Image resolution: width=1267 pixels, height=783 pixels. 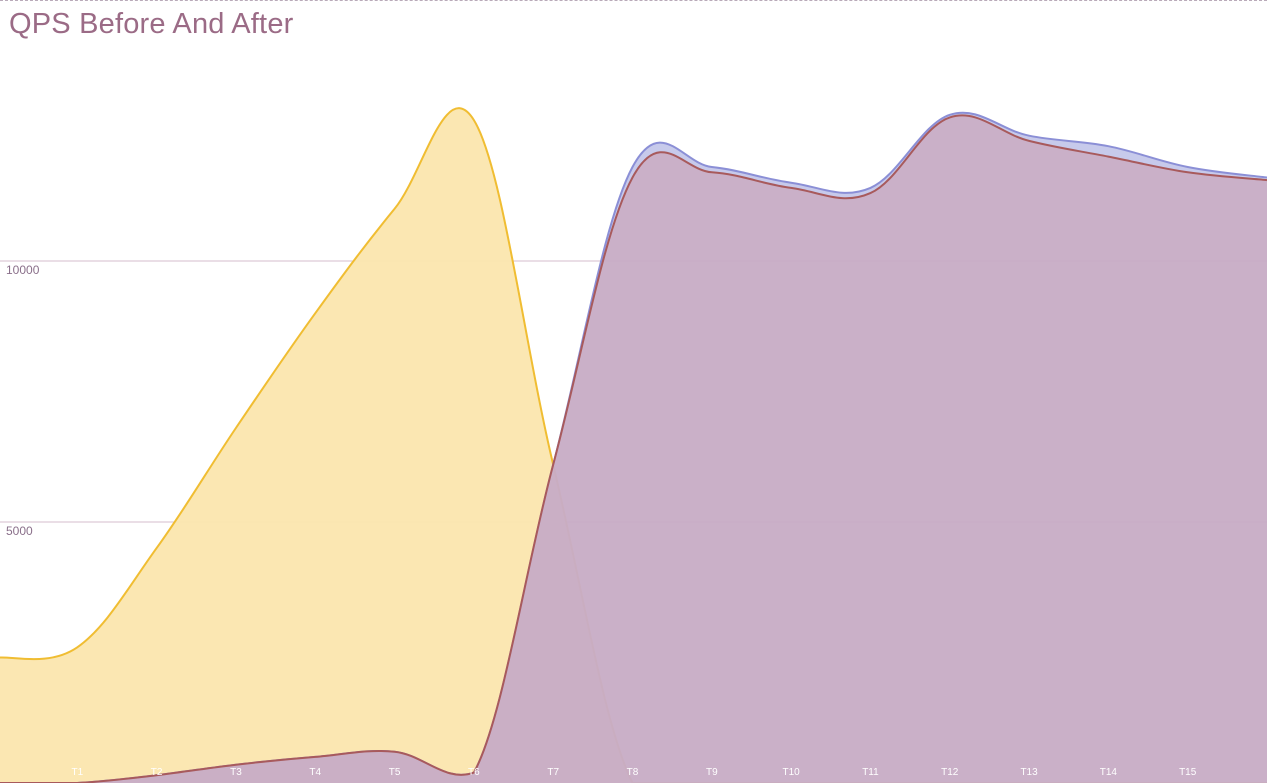 What do you see at coordinates (19, 531) in the screenshot?
I see `y-tick-label-5000: 5000` at bounding box center [19, 531].